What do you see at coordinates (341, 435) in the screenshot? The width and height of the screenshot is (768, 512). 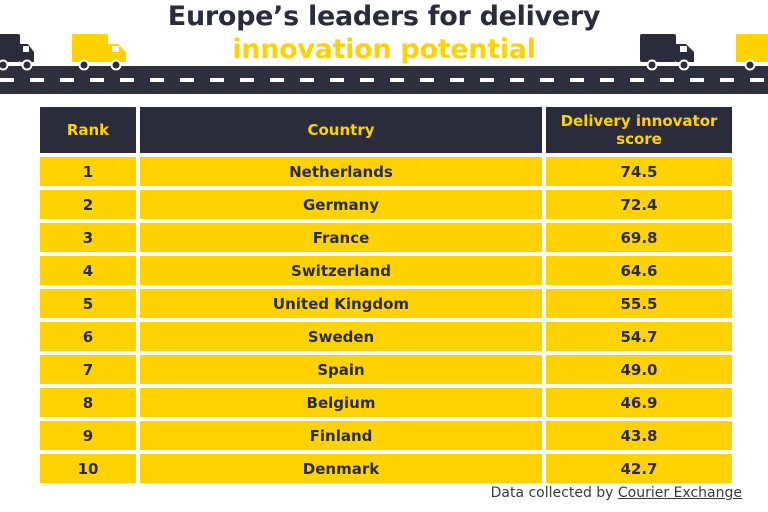 I see `country-cell: Finland` at bounding box center [341, 435].